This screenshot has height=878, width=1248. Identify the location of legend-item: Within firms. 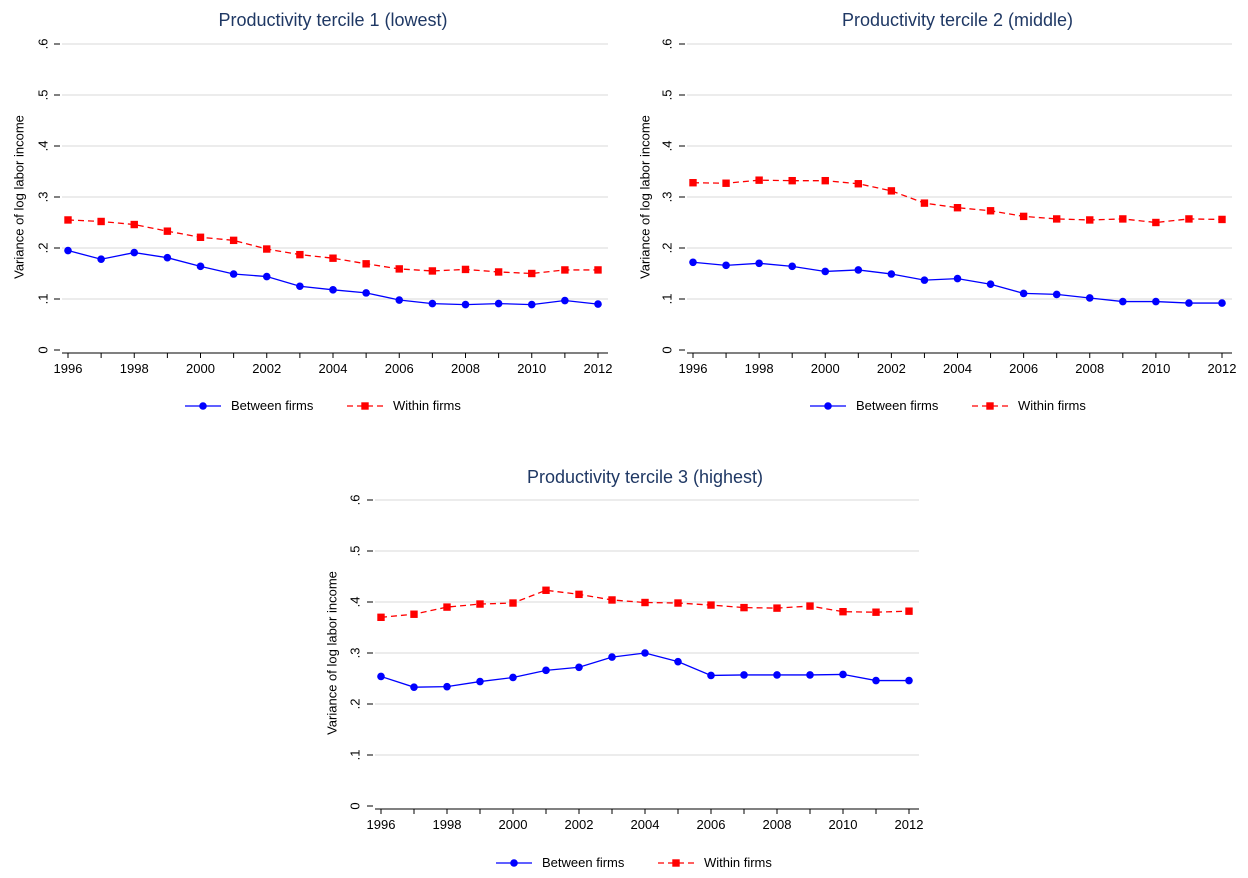
(715, 862).